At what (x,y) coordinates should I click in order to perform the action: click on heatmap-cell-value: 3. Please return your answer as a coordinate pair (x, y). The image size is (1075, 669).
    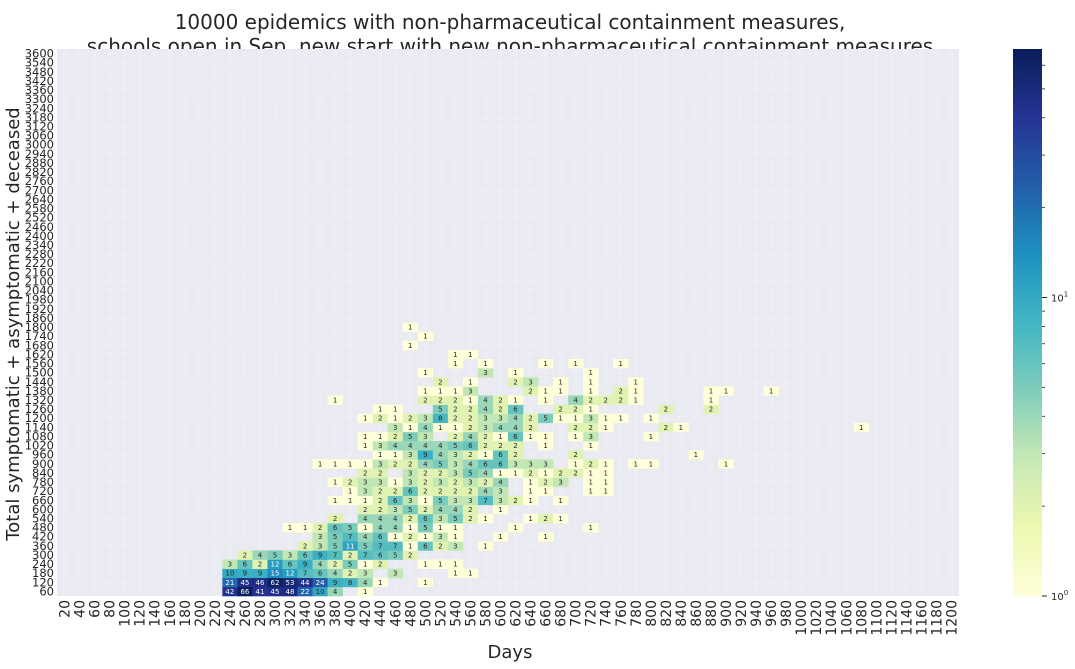
    Looking at the image, I should click on (455, 501).